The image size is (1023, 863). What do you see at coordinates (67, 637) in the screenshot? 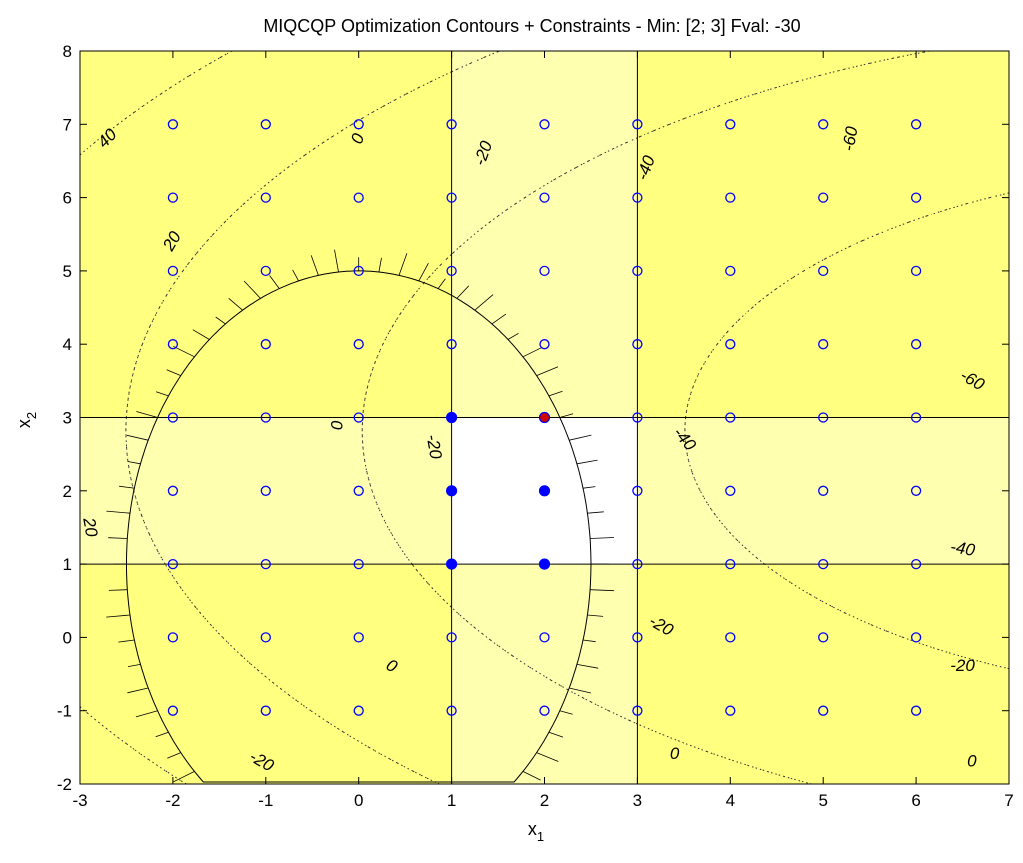
I see `y-tick-label: 0` at bounding box center [67, 637].